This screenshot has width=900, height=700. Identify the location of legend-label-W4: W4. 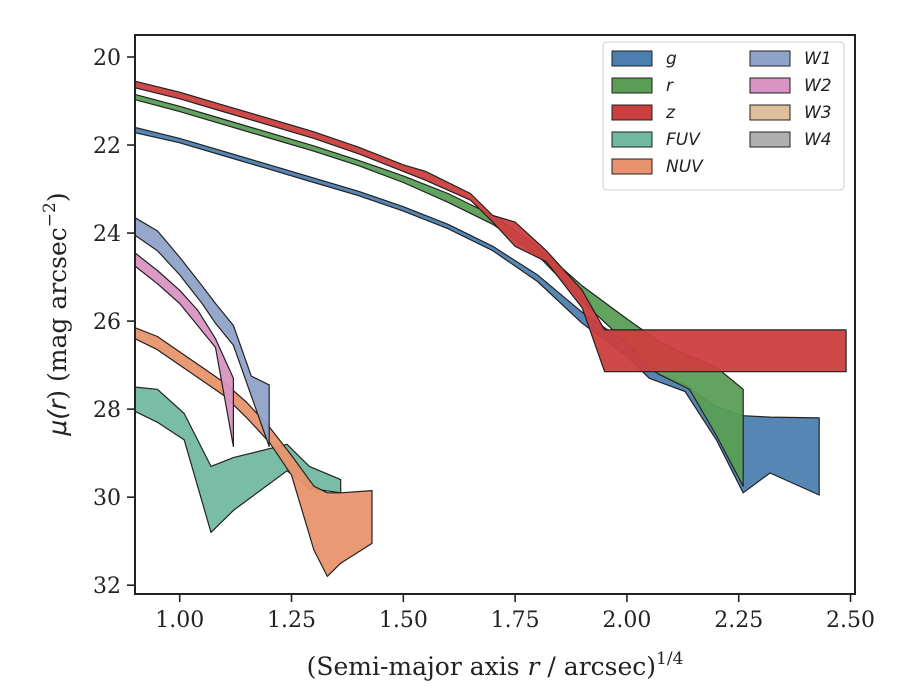
(818, 140).